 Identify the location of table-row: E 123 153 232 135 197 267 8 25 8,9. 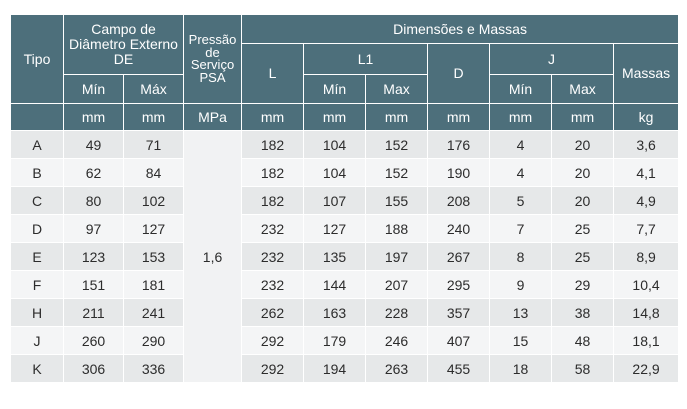
(345, 256).